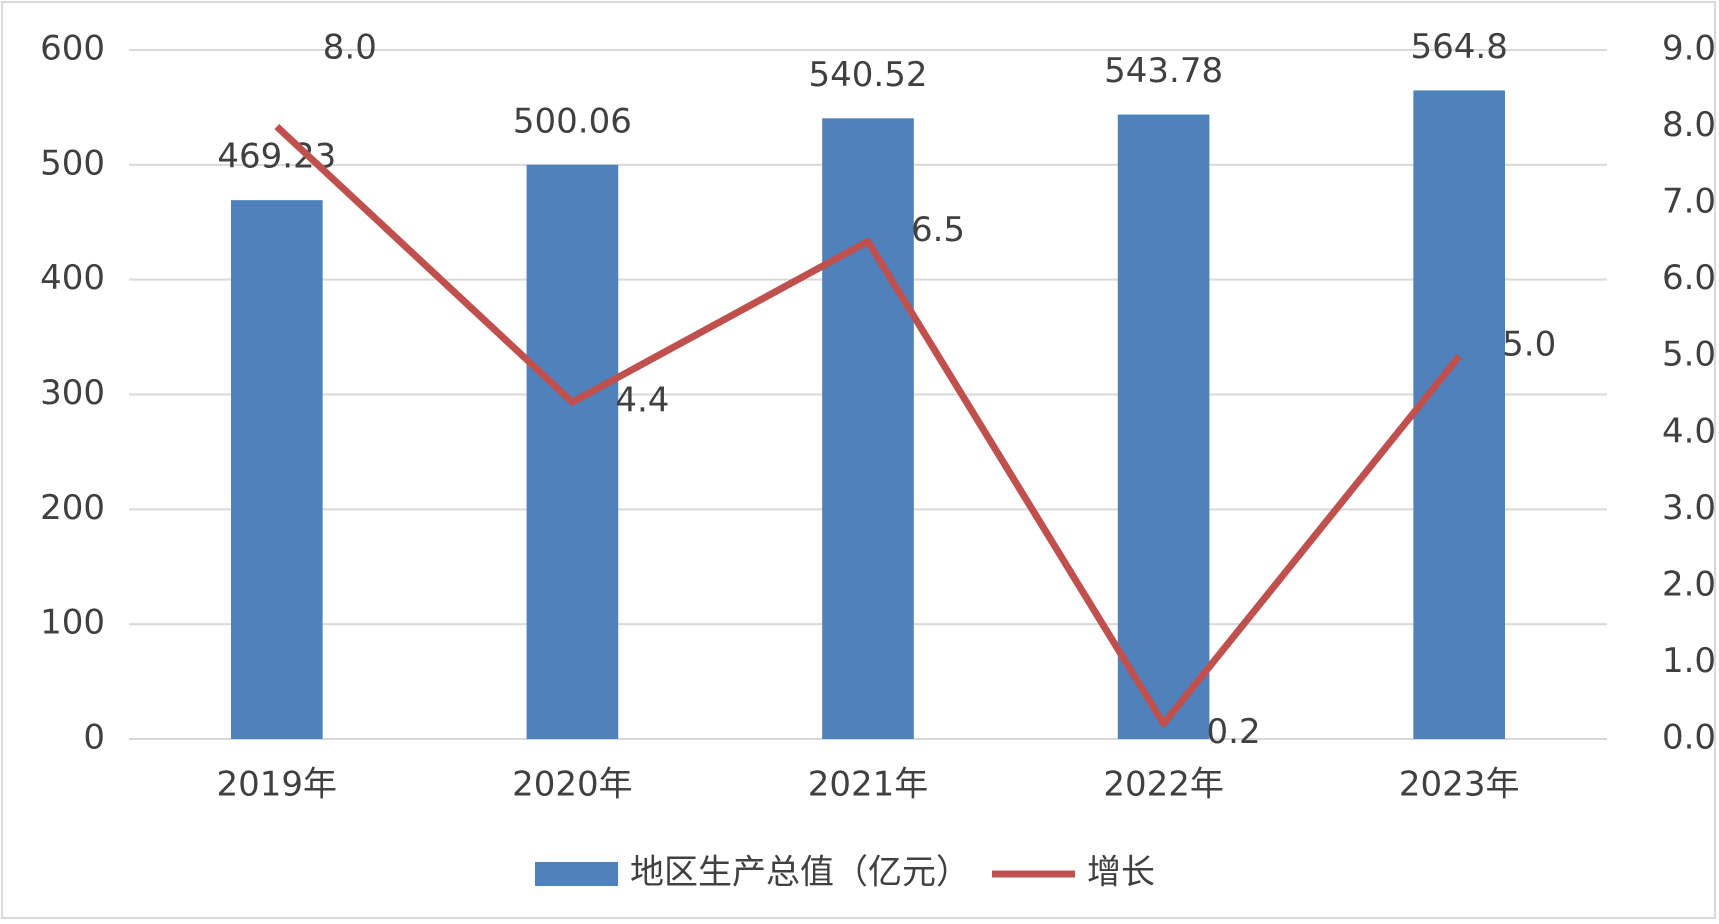 The image size is (1719, 924). What do you see at coordinates (1459, 785) in the screenshot?
I see `x-tick-label: 2023年` at bounding box center [1459, 785].